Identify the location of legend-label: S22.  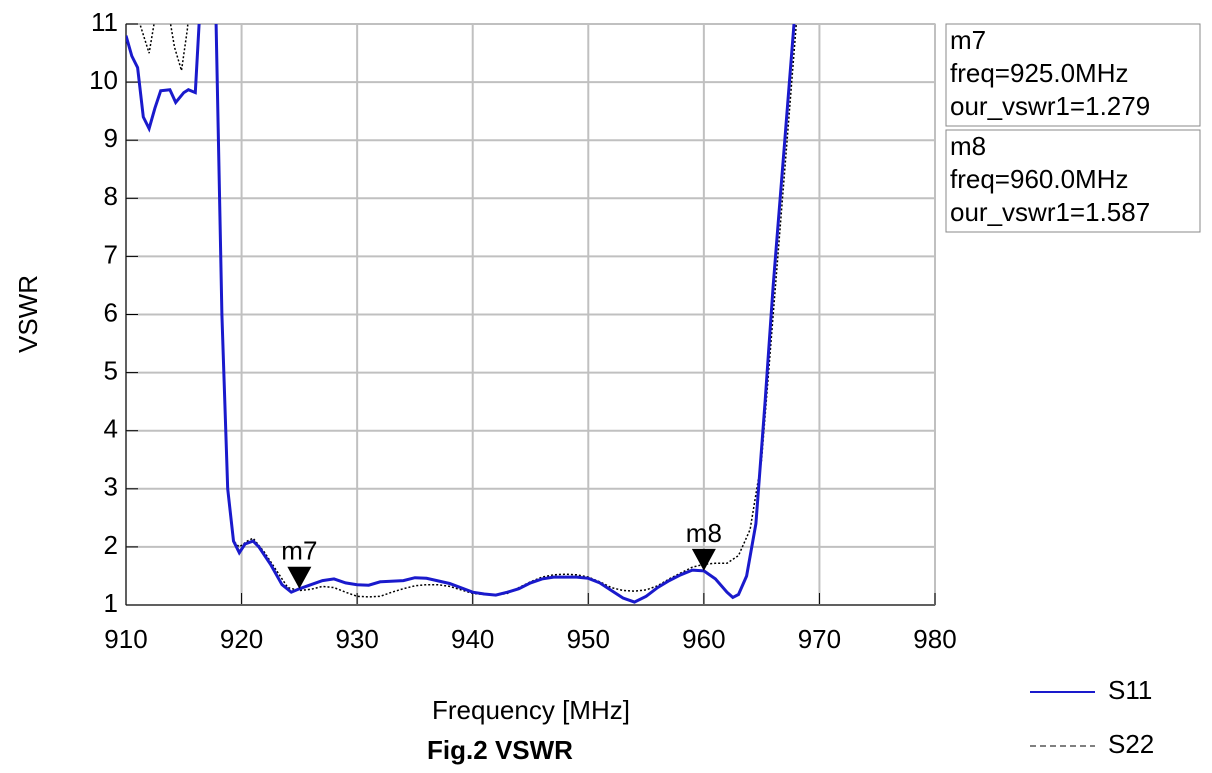
(1131, 744).